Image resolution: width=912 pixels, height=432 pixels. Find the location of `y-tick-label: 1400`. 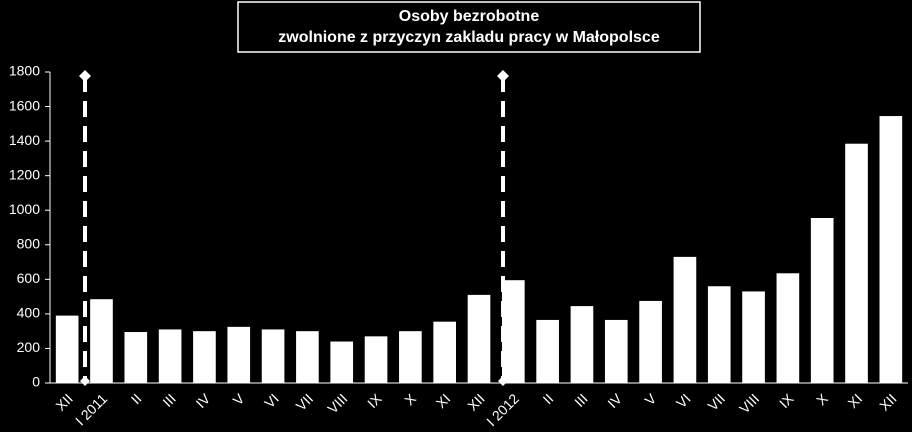

y-tick-label: 1400 is located at coordinates (24, 140).